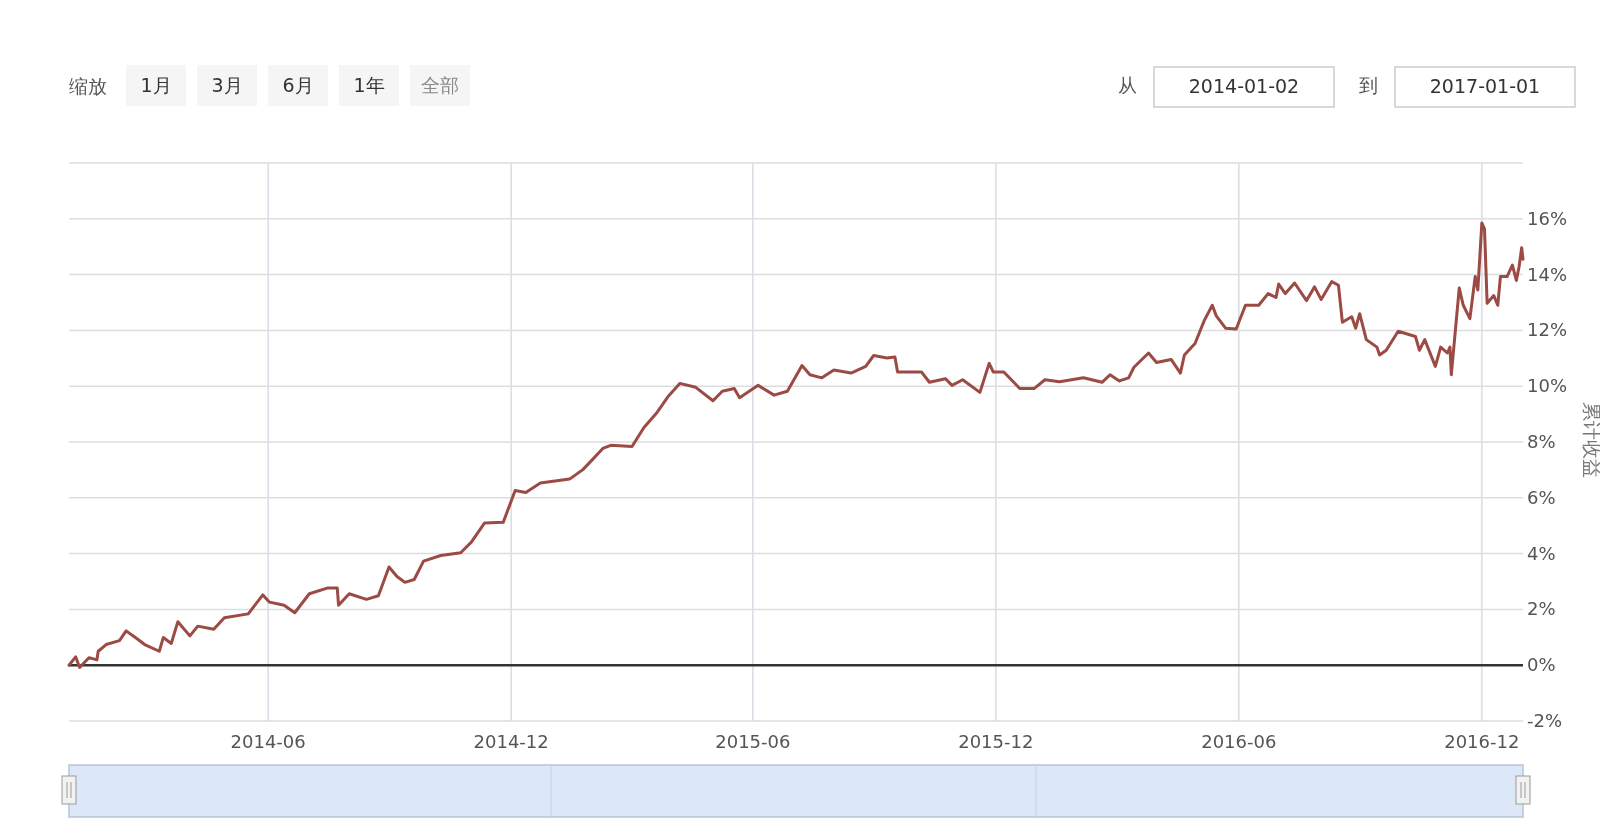 The height and width of the screenshot is (830, 1600). Describe the element at coordinates (1541, 609) in the screenshot. I see `y-tick-label: 2%` at that location.